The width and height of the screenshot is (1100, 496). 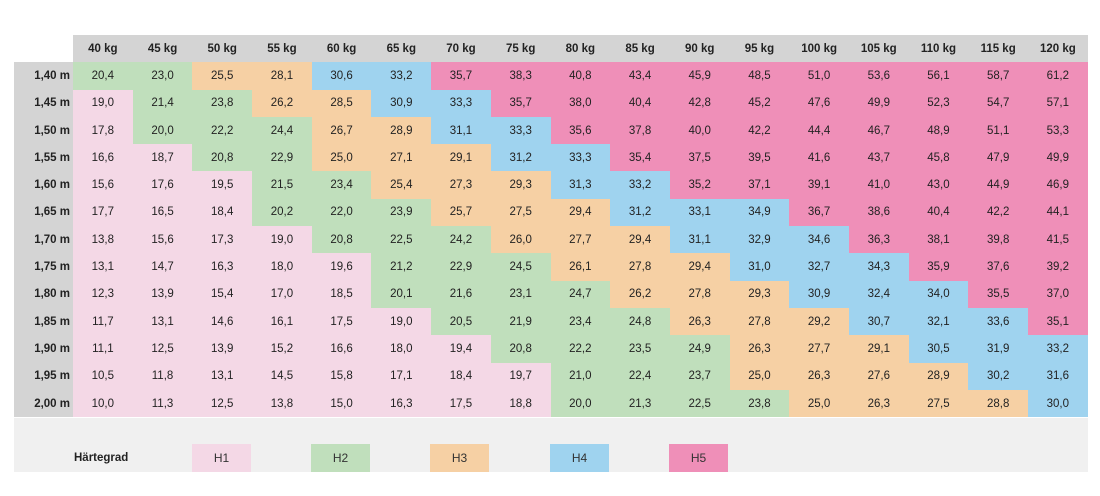 I want to click on bmi-cell: 38,6, so click(x=878, y=212).